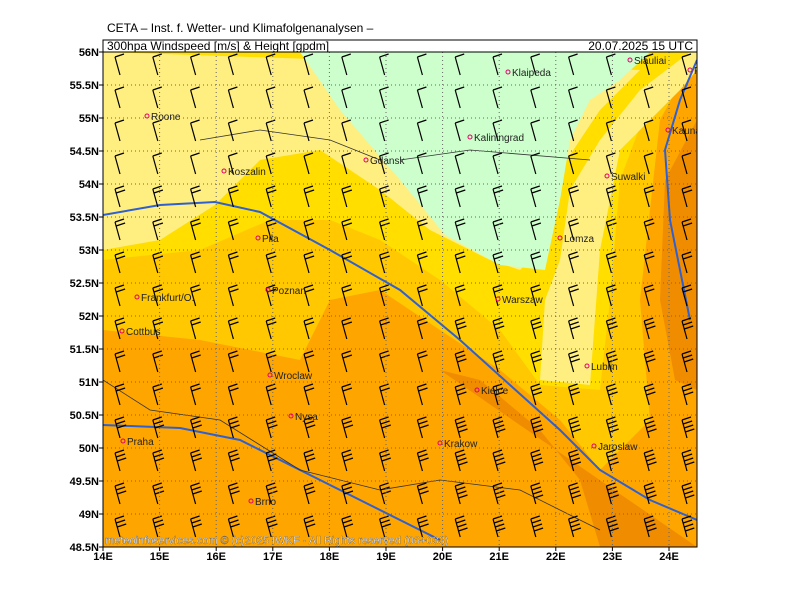  What do you see at coordinates (84, 350) in the screenshot?
I see `lat-tick-label: 51.5N` at bounding box center [84, 350].